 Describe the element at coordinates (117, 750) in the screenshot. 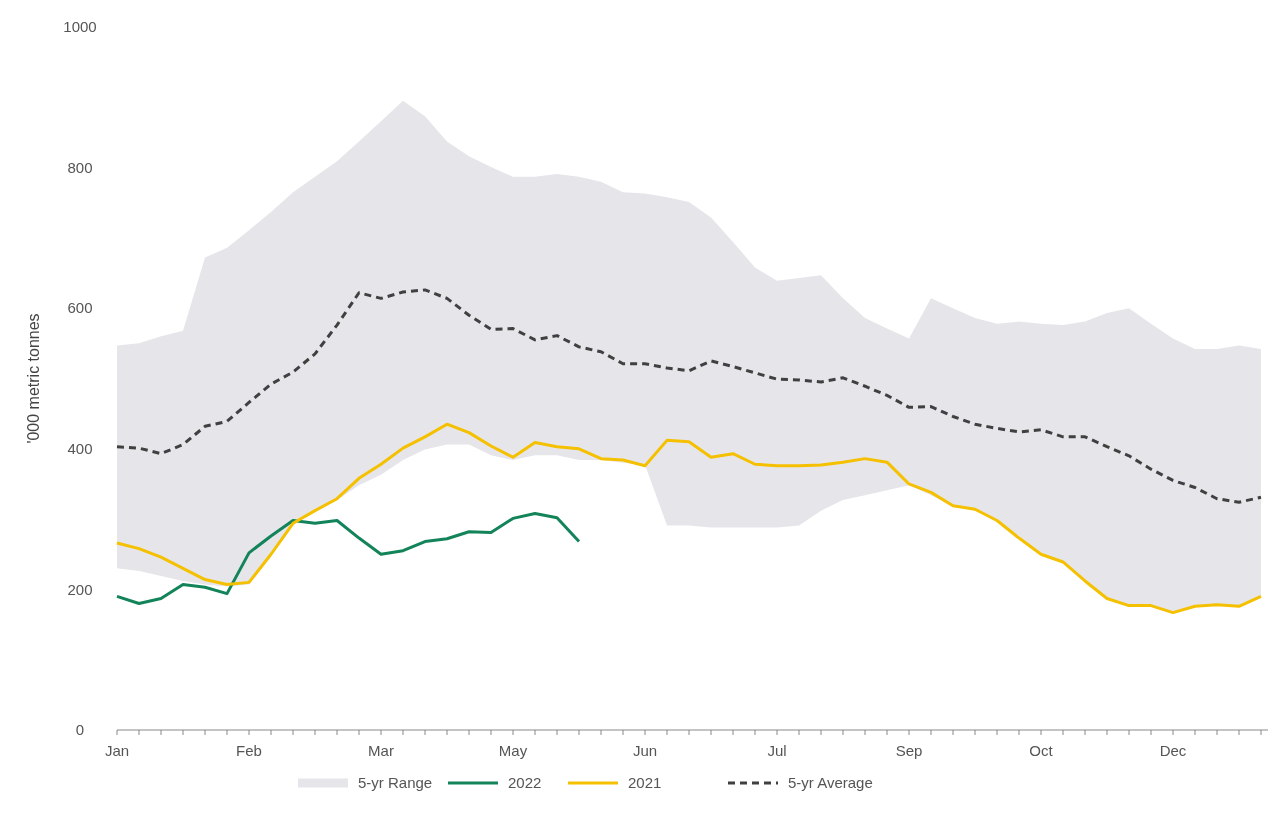

I see `x-tick-label: Jan` at that location.